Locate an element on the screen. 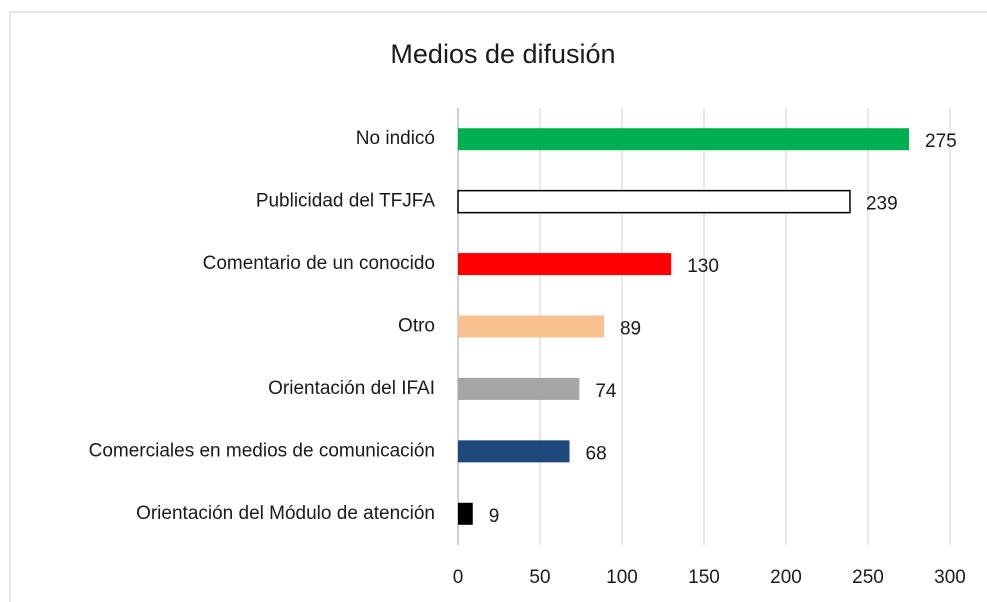 Image resolution: width=987 pixels, height=602 pixels. value-label: 239 is located at coordinates (882, 204).